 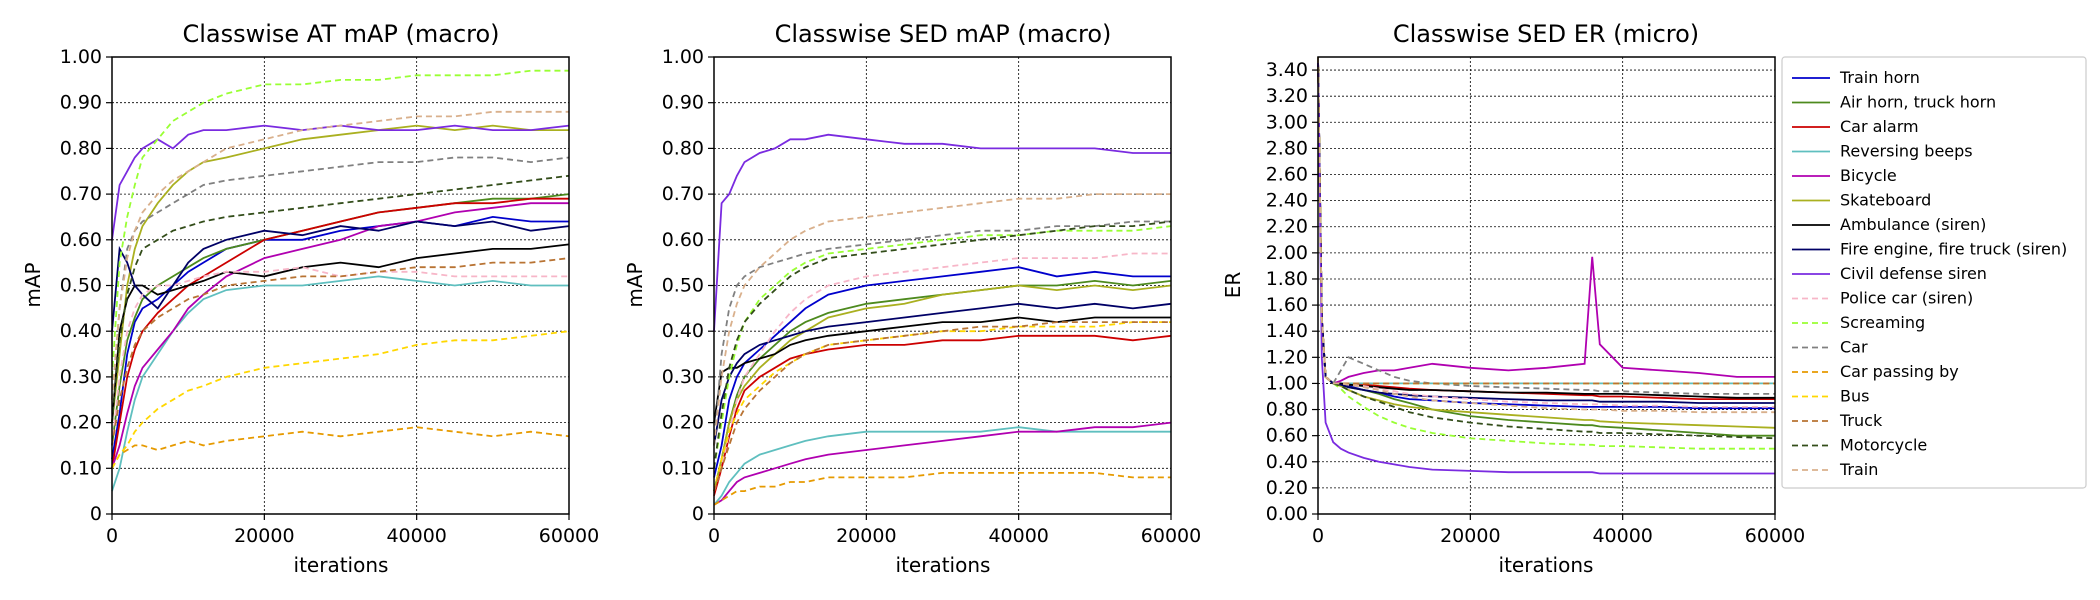 I want to click on legend-label: Police car (siren), so click(x=1906, y=298).